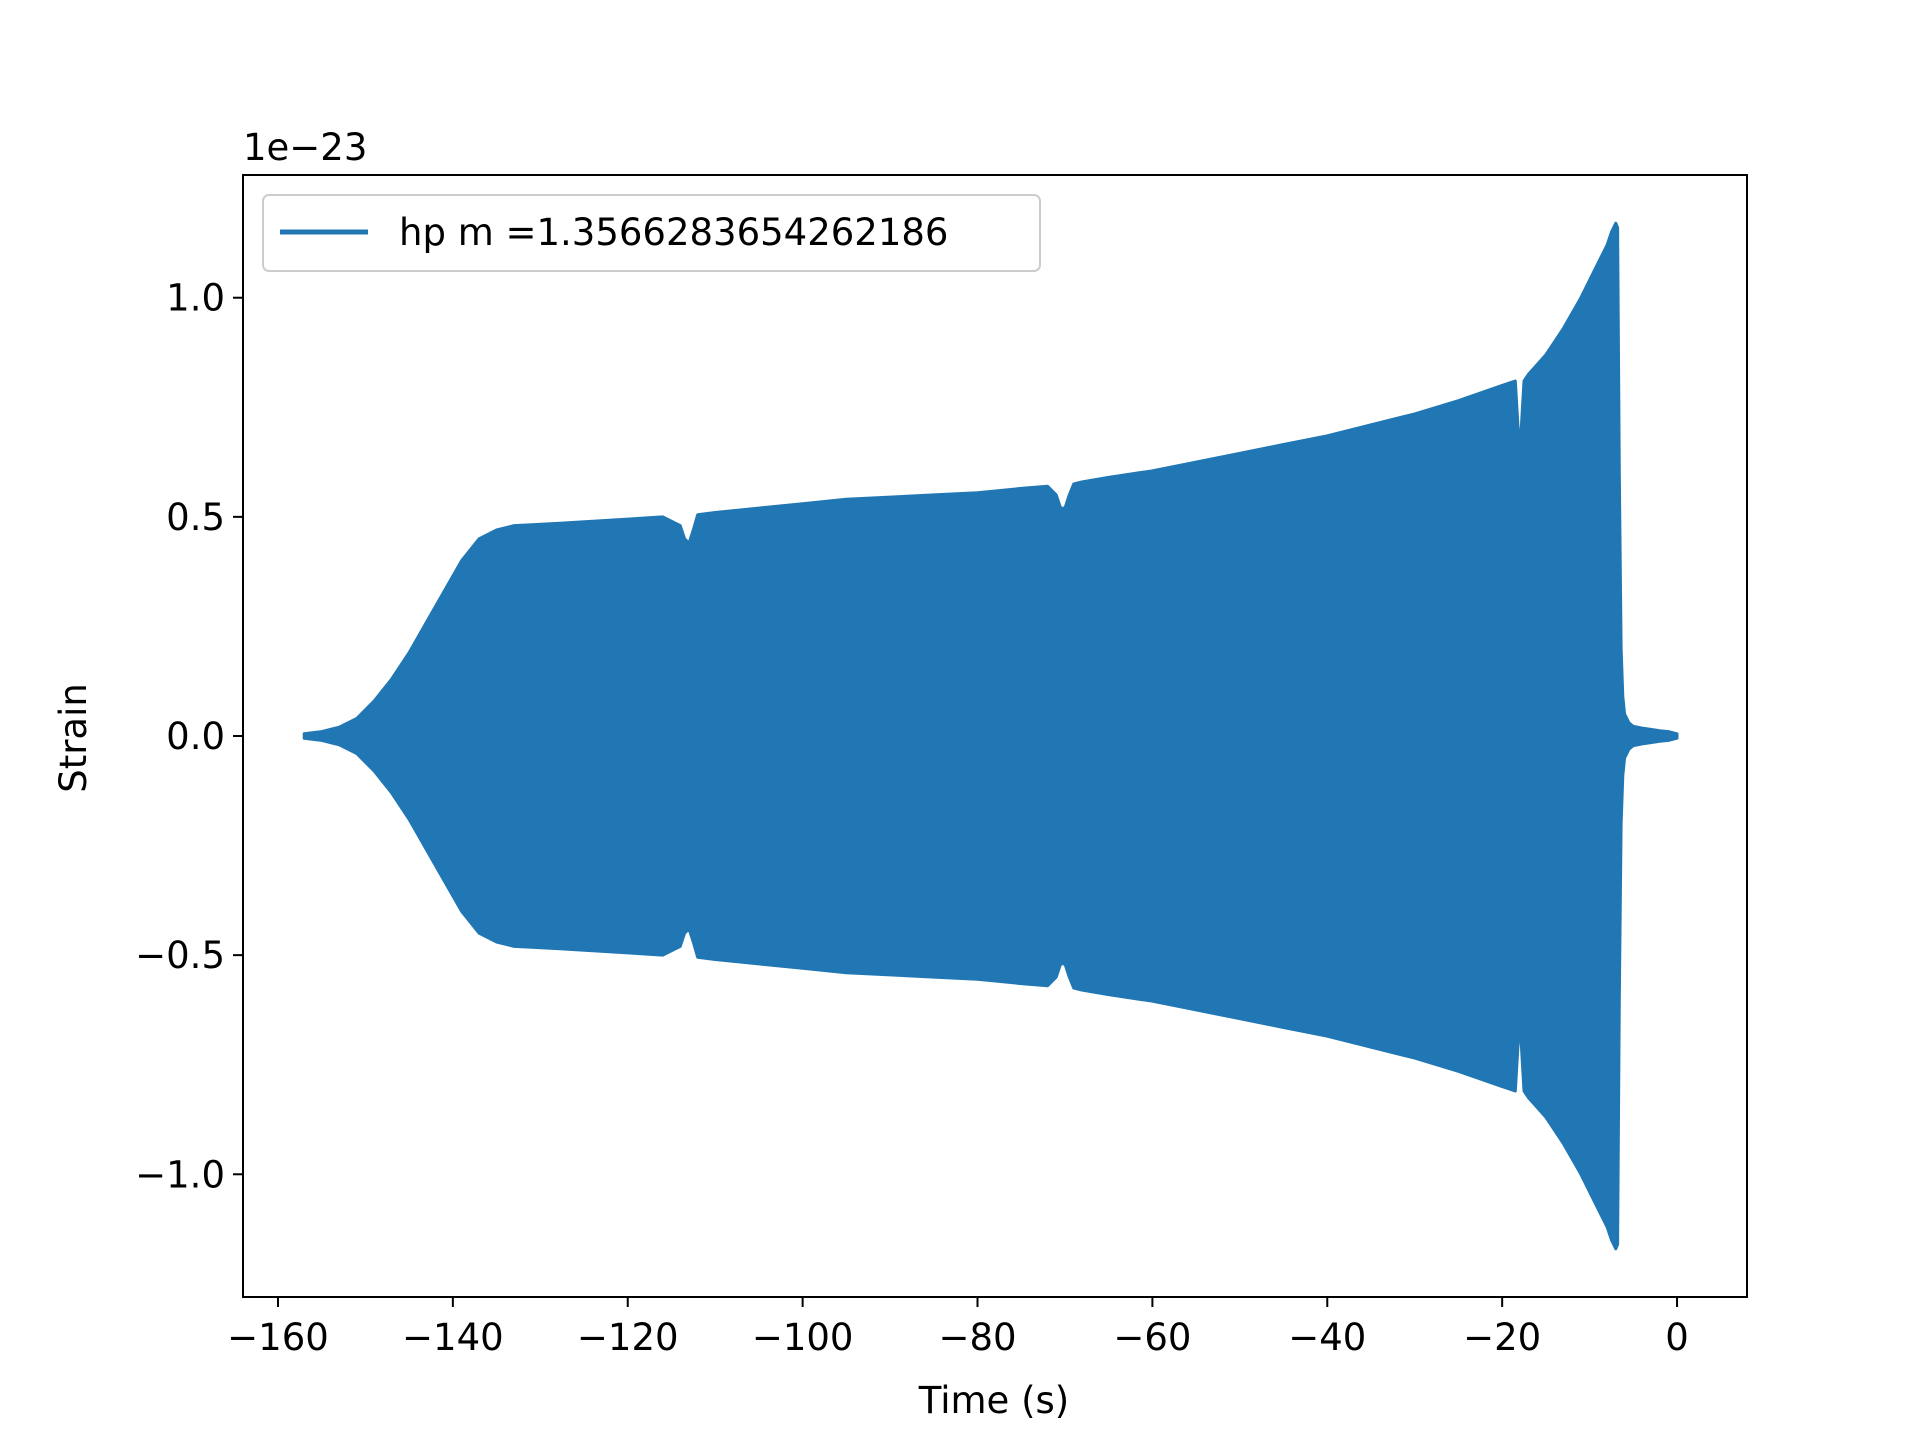 The image size is (1920, 1445). I want to click on x-tick-label: 0, so click(1677, 1337).